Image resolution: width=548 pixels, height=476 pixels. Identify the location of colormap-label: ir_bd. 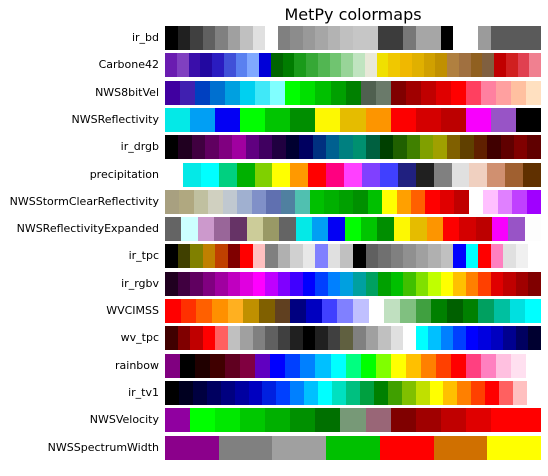
(145, 37).